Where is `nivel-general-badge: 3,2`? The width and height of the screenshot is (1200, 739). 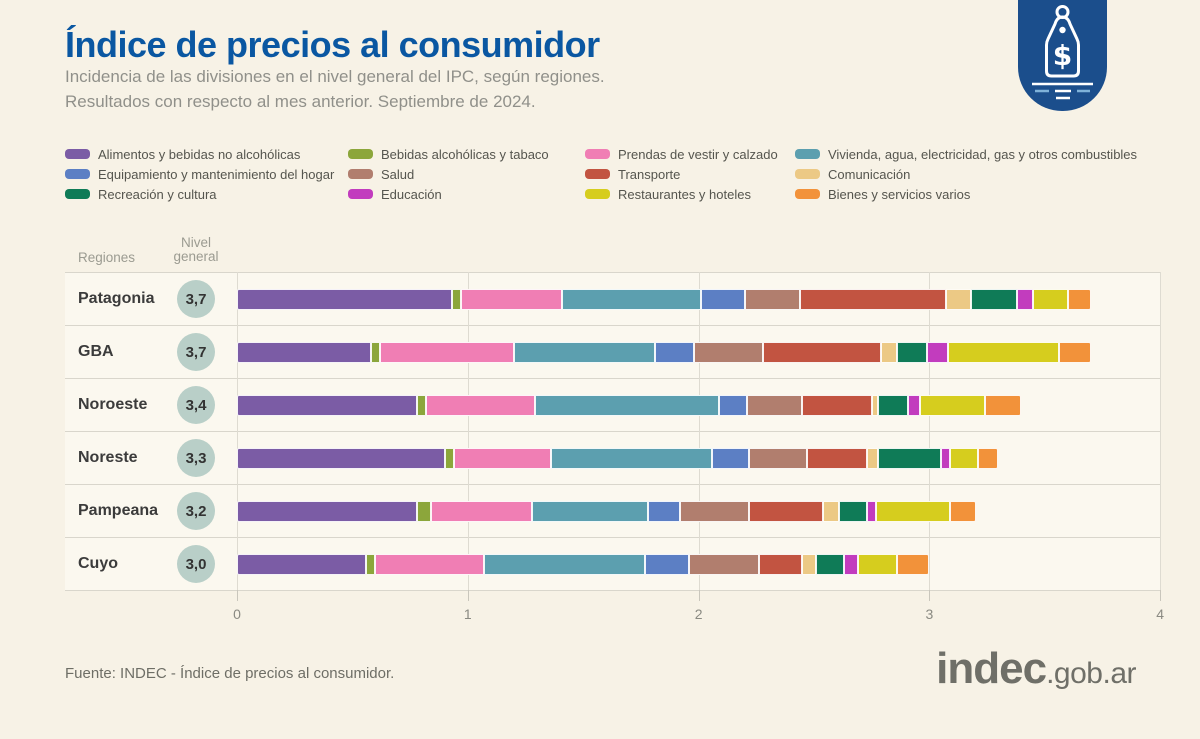
nivel-general-badge: 3,2 is located at coordinates (196, 511).